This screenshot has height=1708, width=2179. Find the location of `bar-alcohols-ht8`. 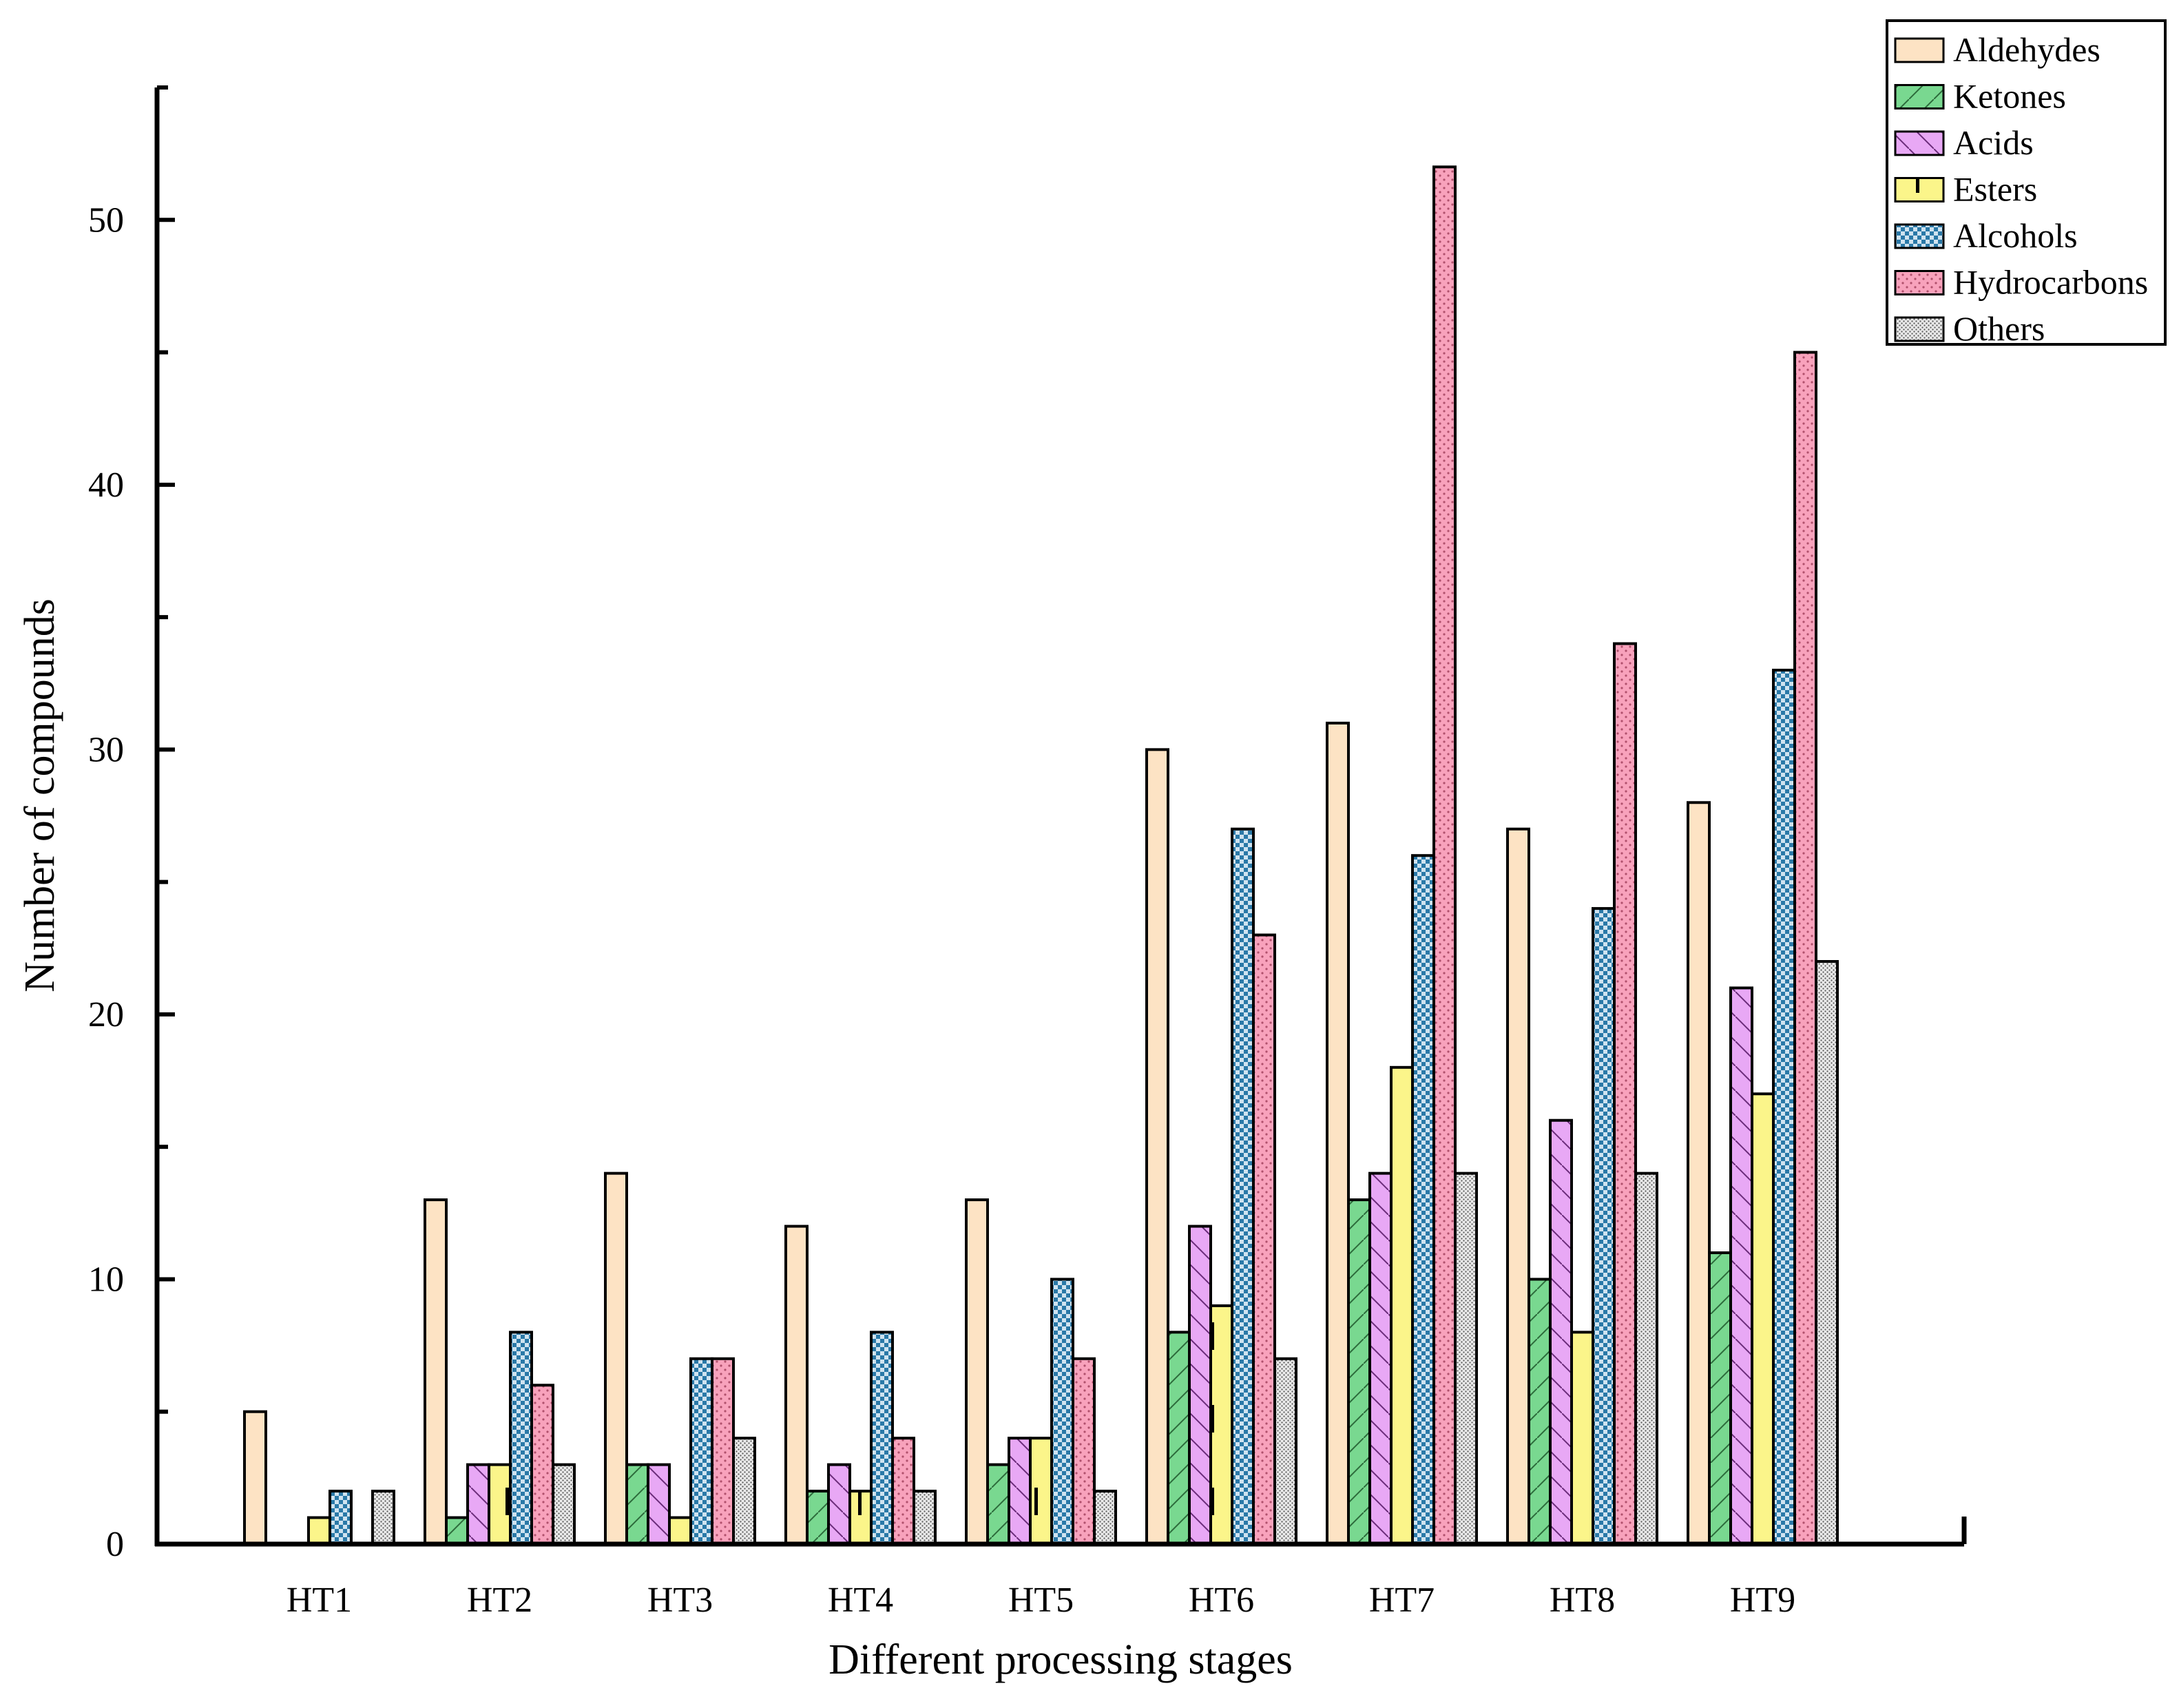

bar-alcohols-ht8 is located at coordinates (1604, 1226).